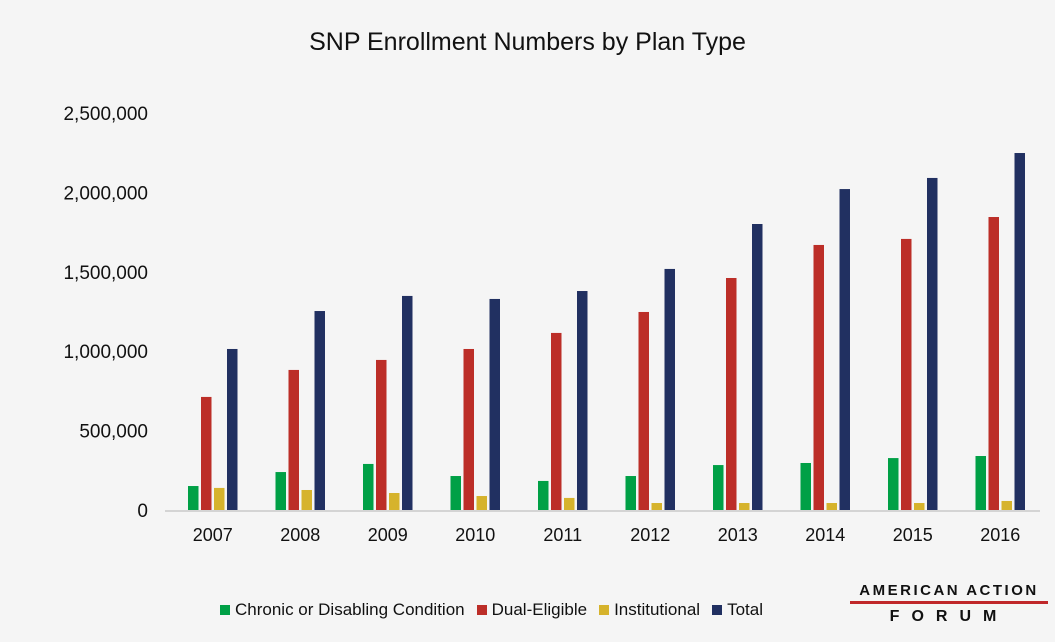 The width and height of the screenshot is (1055, 642). I want to click on logo-line1: AMERICAN ACTION, so click(949, 590).